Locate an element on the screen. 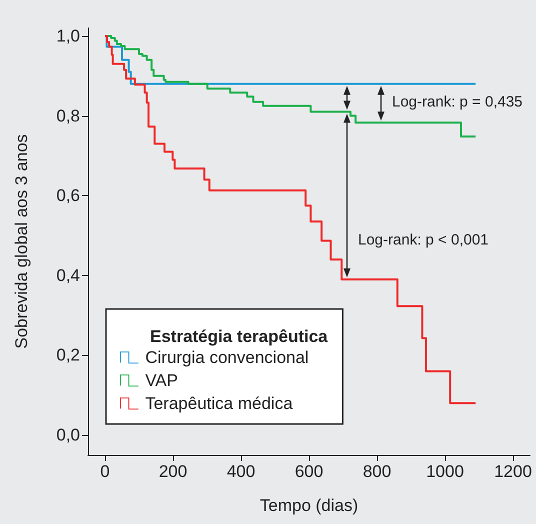 The height and width of the screenshot is (524, 536). legend-label: Terapêutica médica is located at coordinates (219, 403).